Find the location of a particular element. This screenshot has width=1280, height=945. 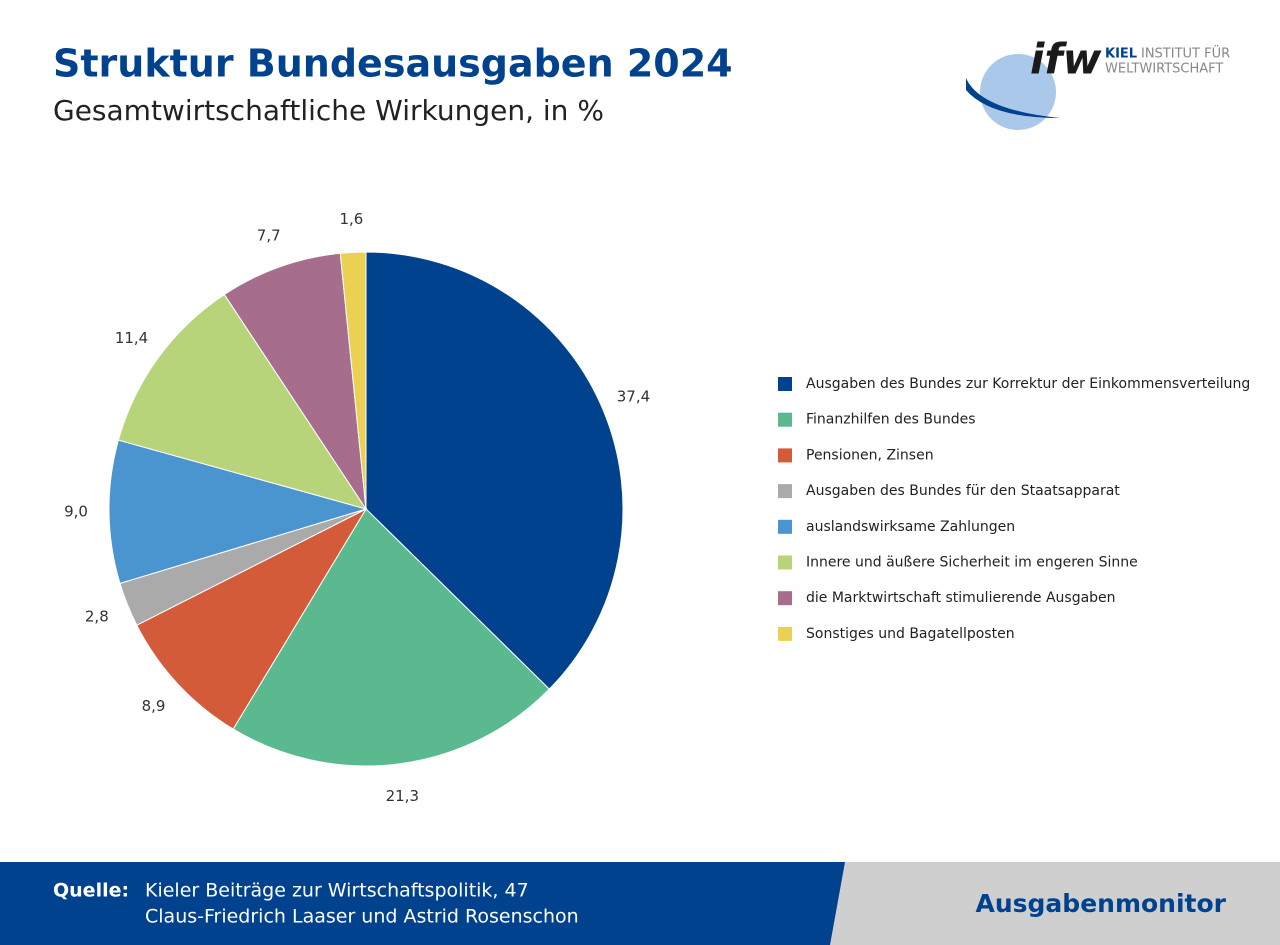

chart-subtitle: Gesamtwirtschaftliche Wirkungen, in % is located at coordinates (328, 110).